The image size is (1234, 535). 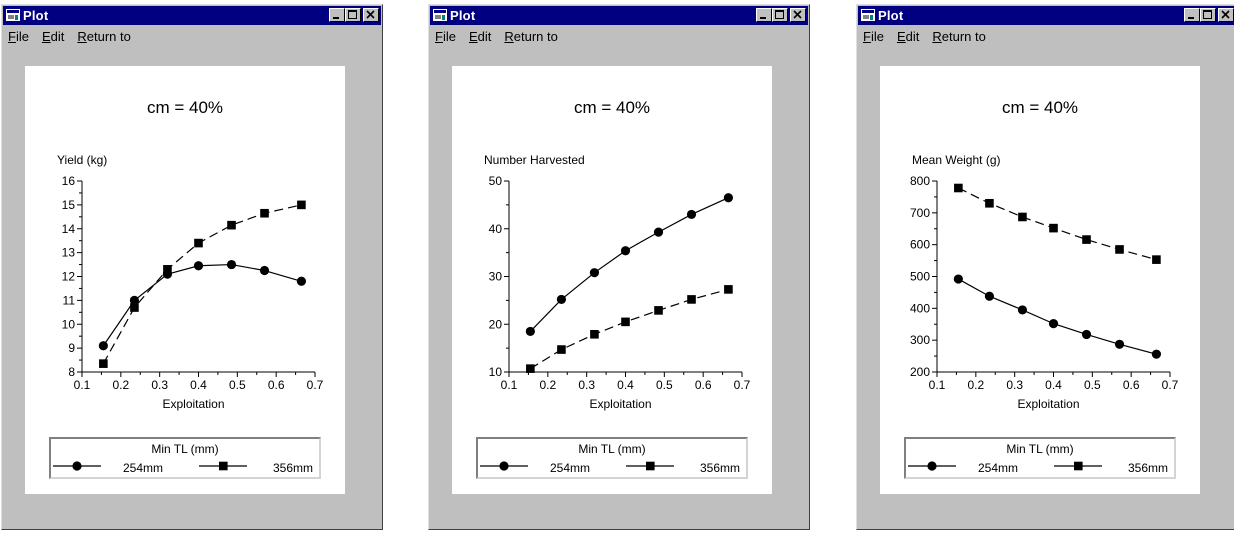 I want to click on chart-title: cm = 40%, so click(x=612, y=107).